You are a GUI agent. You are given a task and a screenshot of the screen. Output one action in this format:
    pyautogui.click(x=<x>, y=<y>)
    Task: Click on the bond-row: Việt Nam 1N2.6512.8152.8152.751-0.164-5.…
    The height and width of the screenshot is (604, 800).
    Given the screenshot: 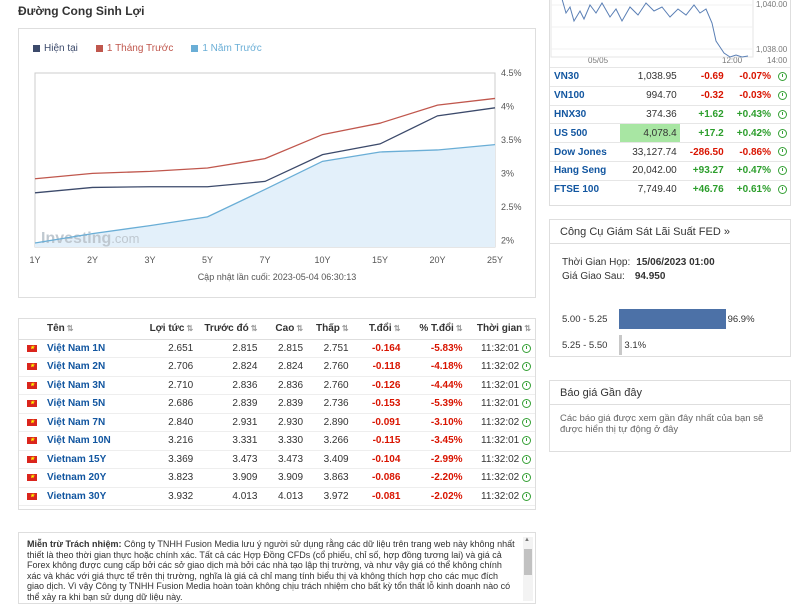 What is the action you would take?
    pyautogui.click(x=277, y=348)
    